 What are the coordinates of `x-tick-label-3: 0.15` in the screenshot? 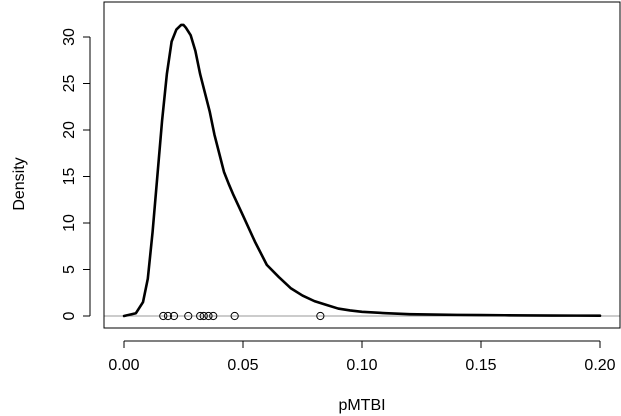 It's located at (480, 365).